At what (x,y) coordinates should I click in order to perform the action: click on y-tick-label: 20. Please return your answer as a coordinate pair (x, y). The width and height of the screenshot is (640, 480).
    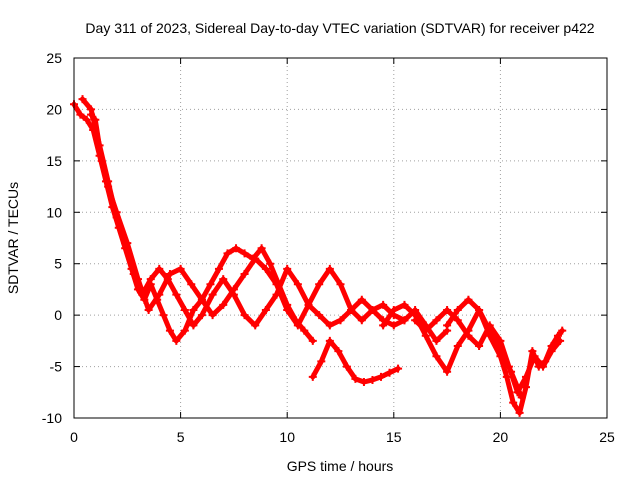
    Looking at the image, I should click on (54, 109).